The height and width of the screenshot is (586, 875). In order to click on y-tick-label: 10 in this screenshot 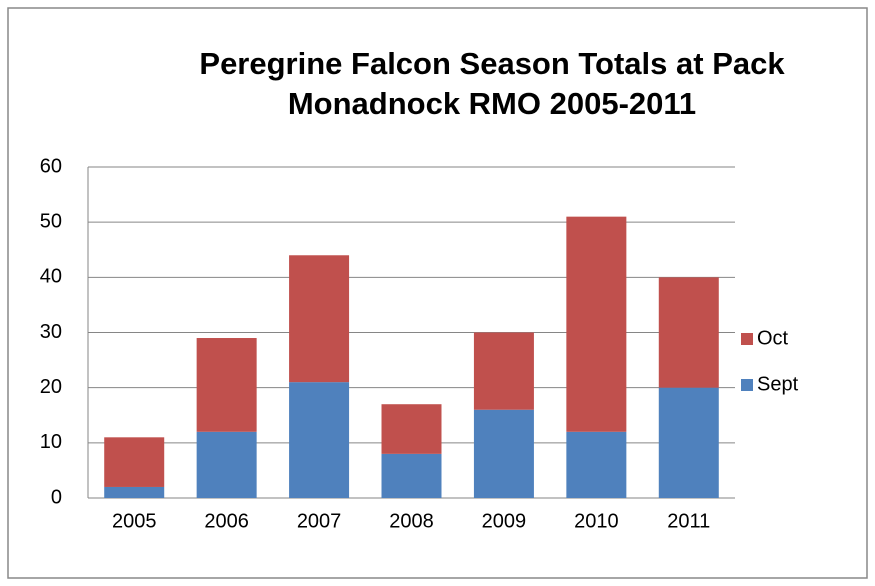, I will do `click(51, 442)`.